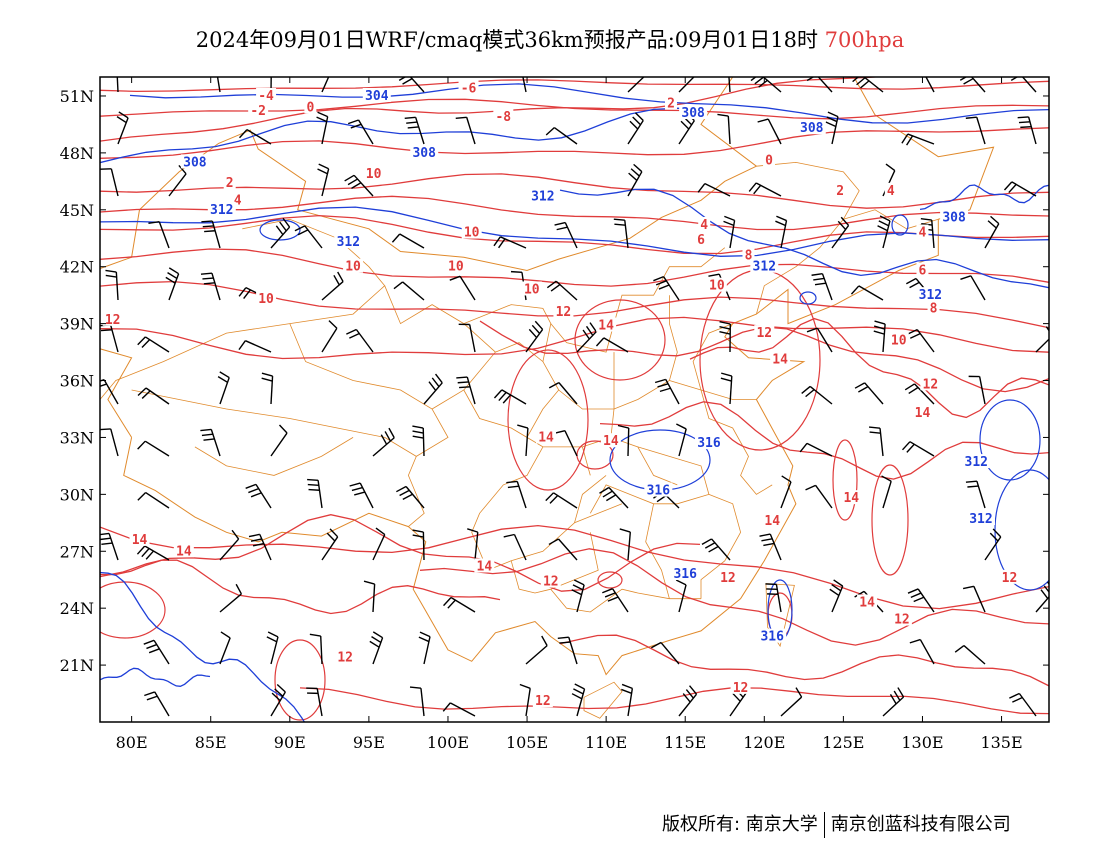 The height and width of the screenshot is (850, 1100). I want to click on temp-contour-label: 14, so click(140, 540).